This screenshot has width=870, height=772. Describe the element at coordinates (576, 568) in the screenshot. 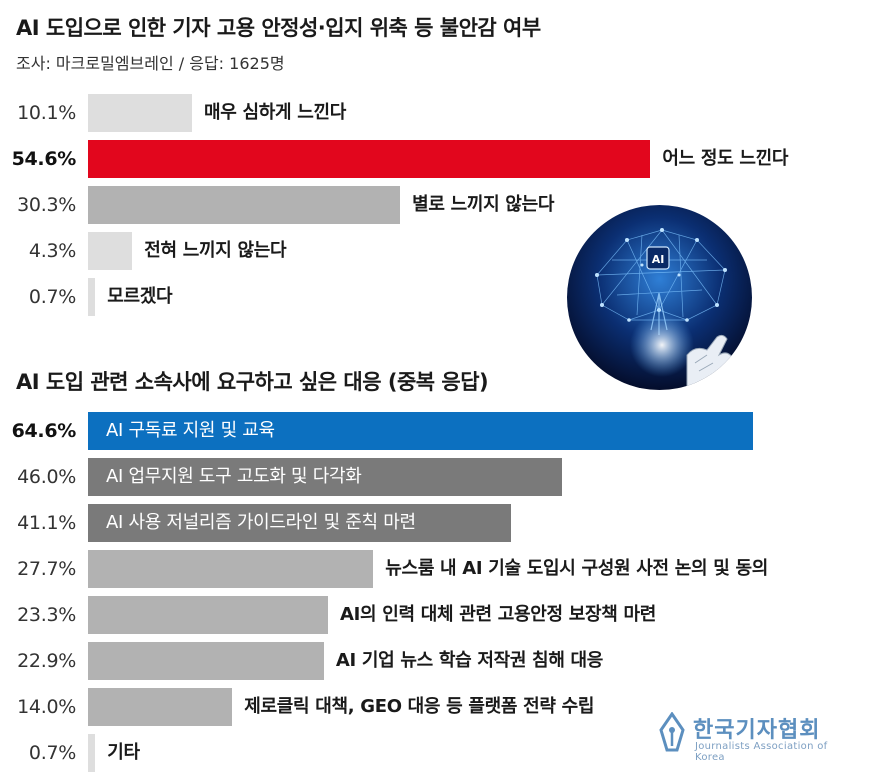

I see `category-label: 뉴스룸 내 AI 기술 도입시 구성원 사전 논의 및 동의` at that location.